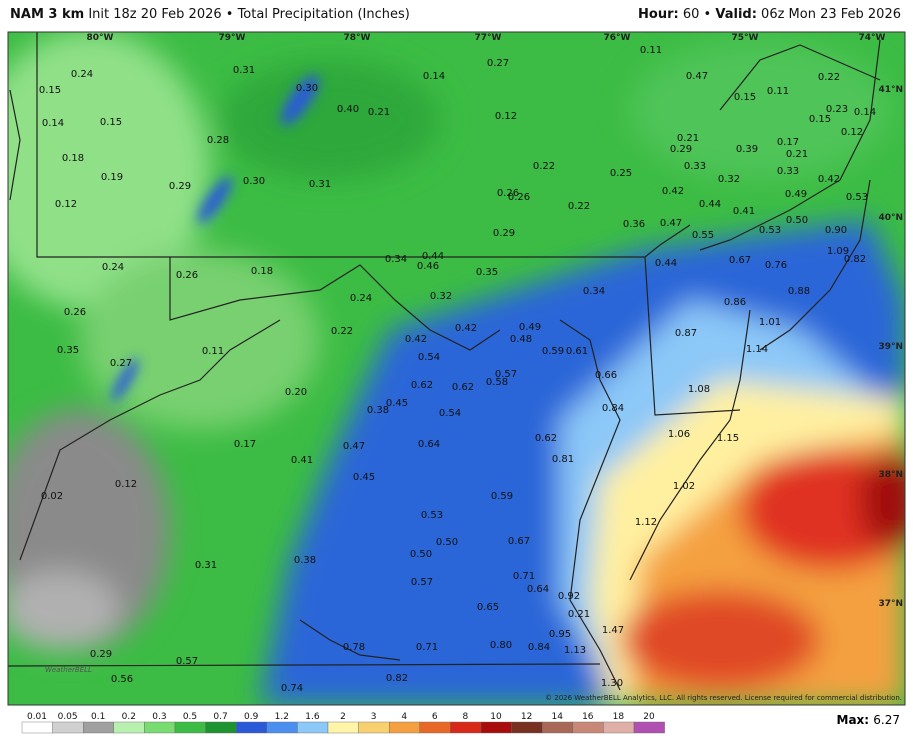 This screenshot has height=750, width=913. Describe the element at coordinates (488, 607) in the screenshot. I see `precip-value: 0.65` at that location.